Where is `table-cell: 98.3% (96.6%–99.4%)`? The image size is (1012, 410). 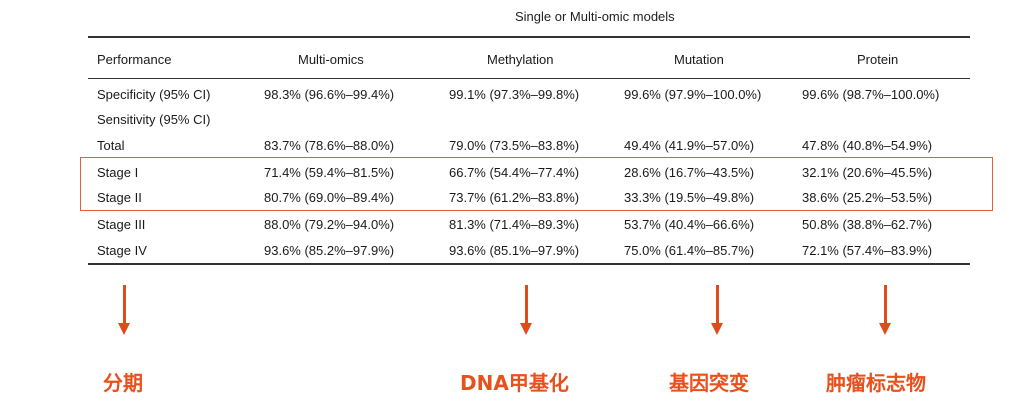 table-cell: 98.3% (96.6%–99.4%) is located at coordinates (329, 94).